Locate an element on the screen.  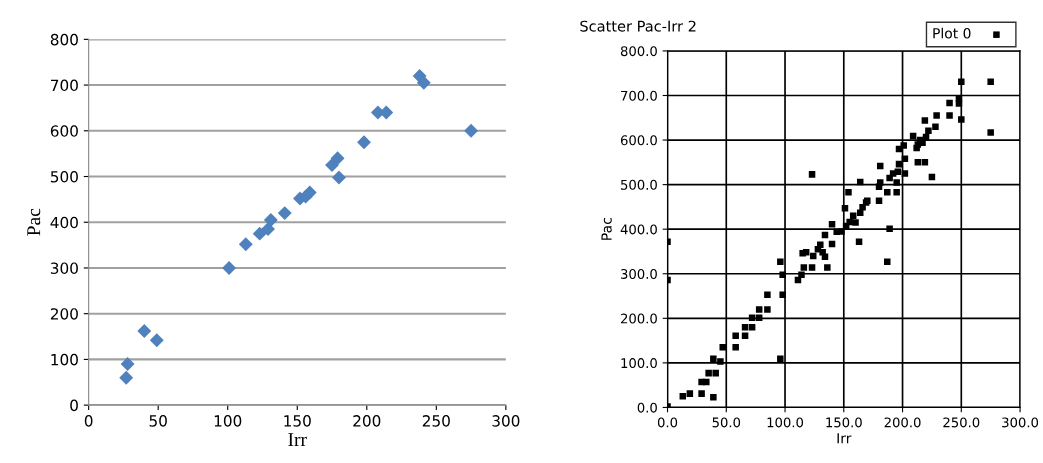
y-tick-label: 200.0 is located at coordinates (638, 318).